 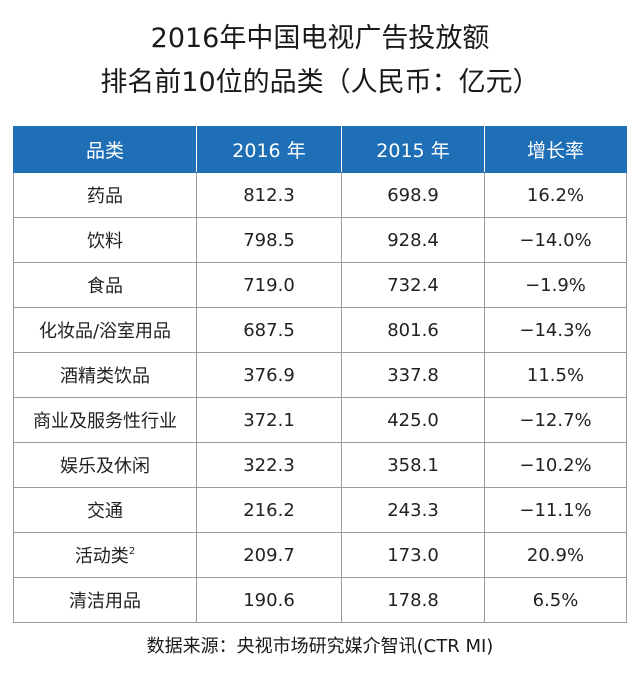 I want to click on table-row: 活动类2 209.7 173.0 20.9%, so click(x=320, y=555).